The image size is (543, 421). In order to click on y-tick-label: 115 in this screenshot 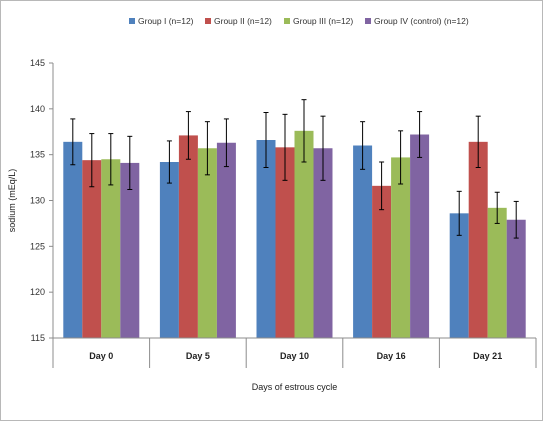, I will do `click(38, 338)`.